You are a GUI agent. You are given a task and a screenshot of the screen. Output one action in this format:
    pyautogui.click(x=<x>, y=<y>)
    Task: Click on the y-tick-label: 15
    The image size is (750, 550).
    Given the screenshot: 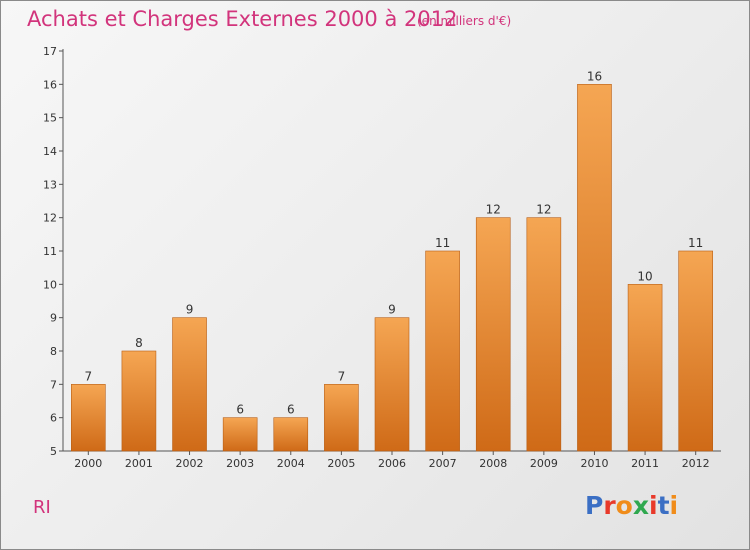 What is the action you would take?
    pyautogui.click(x=50, y=118)
    